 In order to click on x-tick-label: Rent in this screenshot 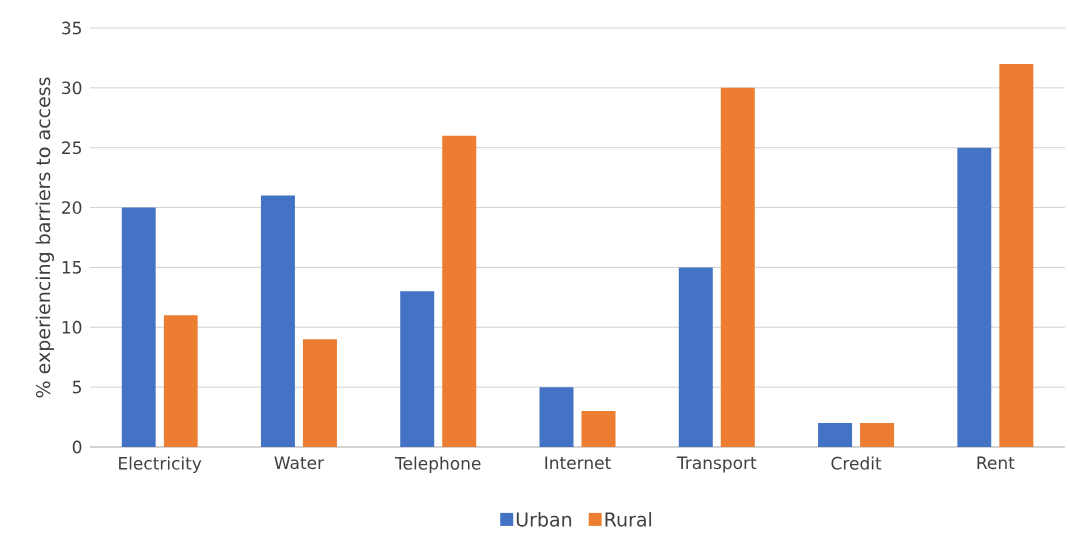, I will do `click(996, 463)`.